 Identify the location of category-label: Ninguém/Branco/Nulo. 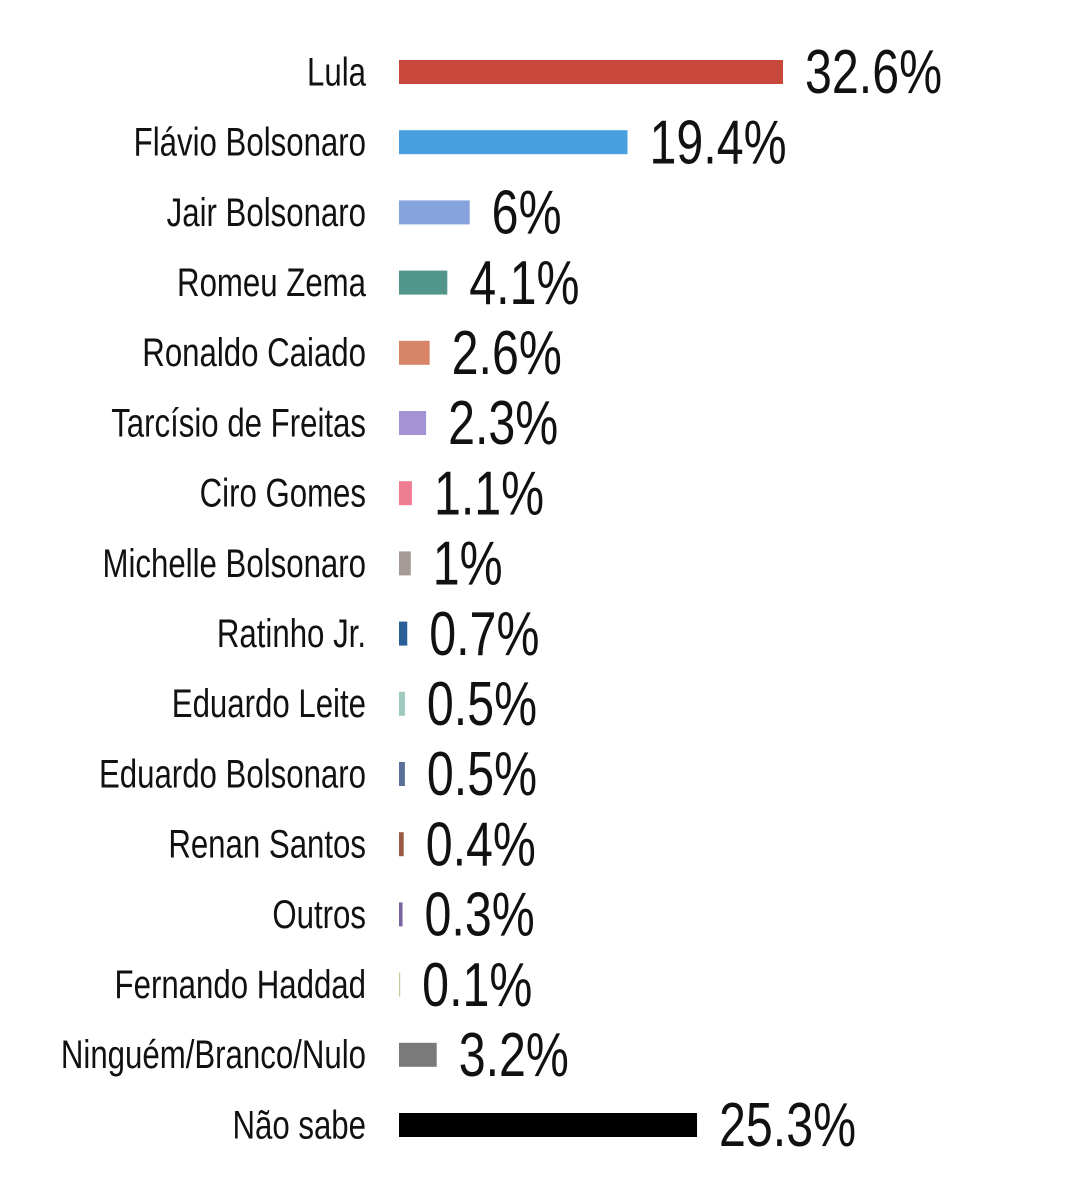
(213, 1054).